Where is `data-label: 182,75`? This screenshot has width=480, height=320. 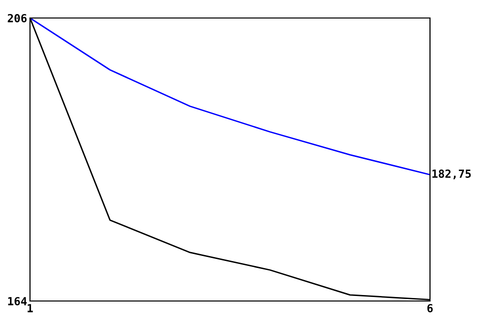
data-label: 182,75 is located at coordinates (451, 174).